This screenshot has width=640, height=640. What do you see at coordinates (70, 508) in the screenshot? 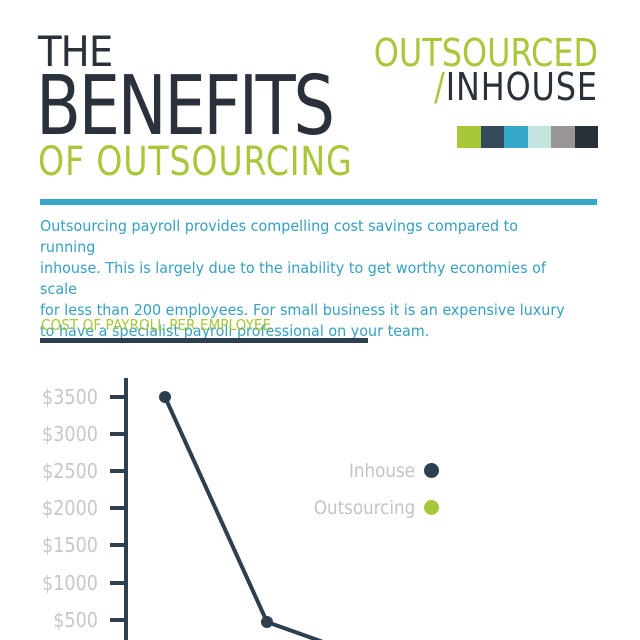
I see `y-tick-label: $2000` at bounding box center [70, 508].